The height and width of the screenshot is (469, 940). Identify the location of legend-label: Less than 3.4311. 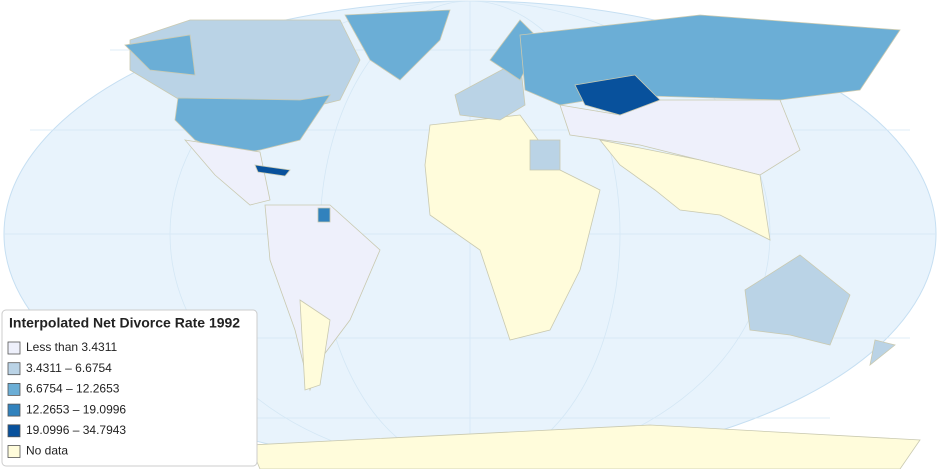
(72, 347).